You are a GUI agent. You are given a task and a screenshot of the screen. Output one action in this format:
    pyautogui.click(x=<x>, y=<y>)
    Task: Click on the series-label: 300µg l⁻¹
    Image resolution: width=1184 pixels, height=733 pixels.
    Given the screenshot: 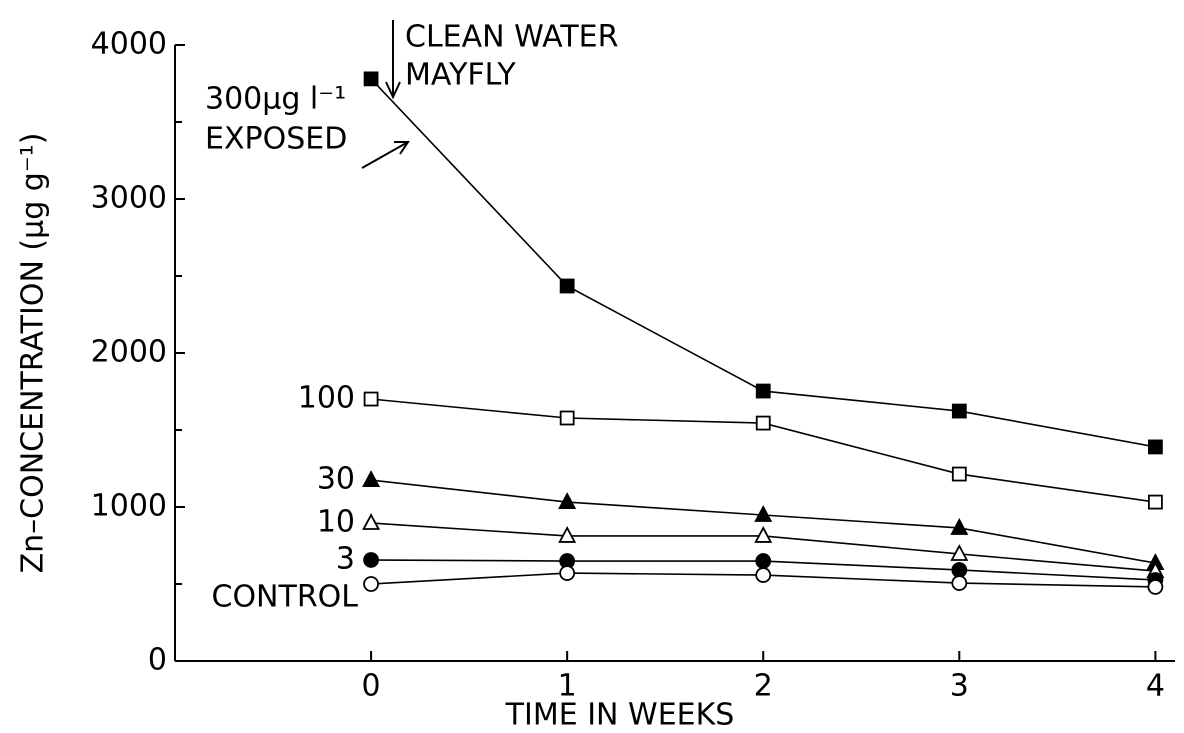 What is the action you would take?
    pyautogui.click(x=275, y=99)
    